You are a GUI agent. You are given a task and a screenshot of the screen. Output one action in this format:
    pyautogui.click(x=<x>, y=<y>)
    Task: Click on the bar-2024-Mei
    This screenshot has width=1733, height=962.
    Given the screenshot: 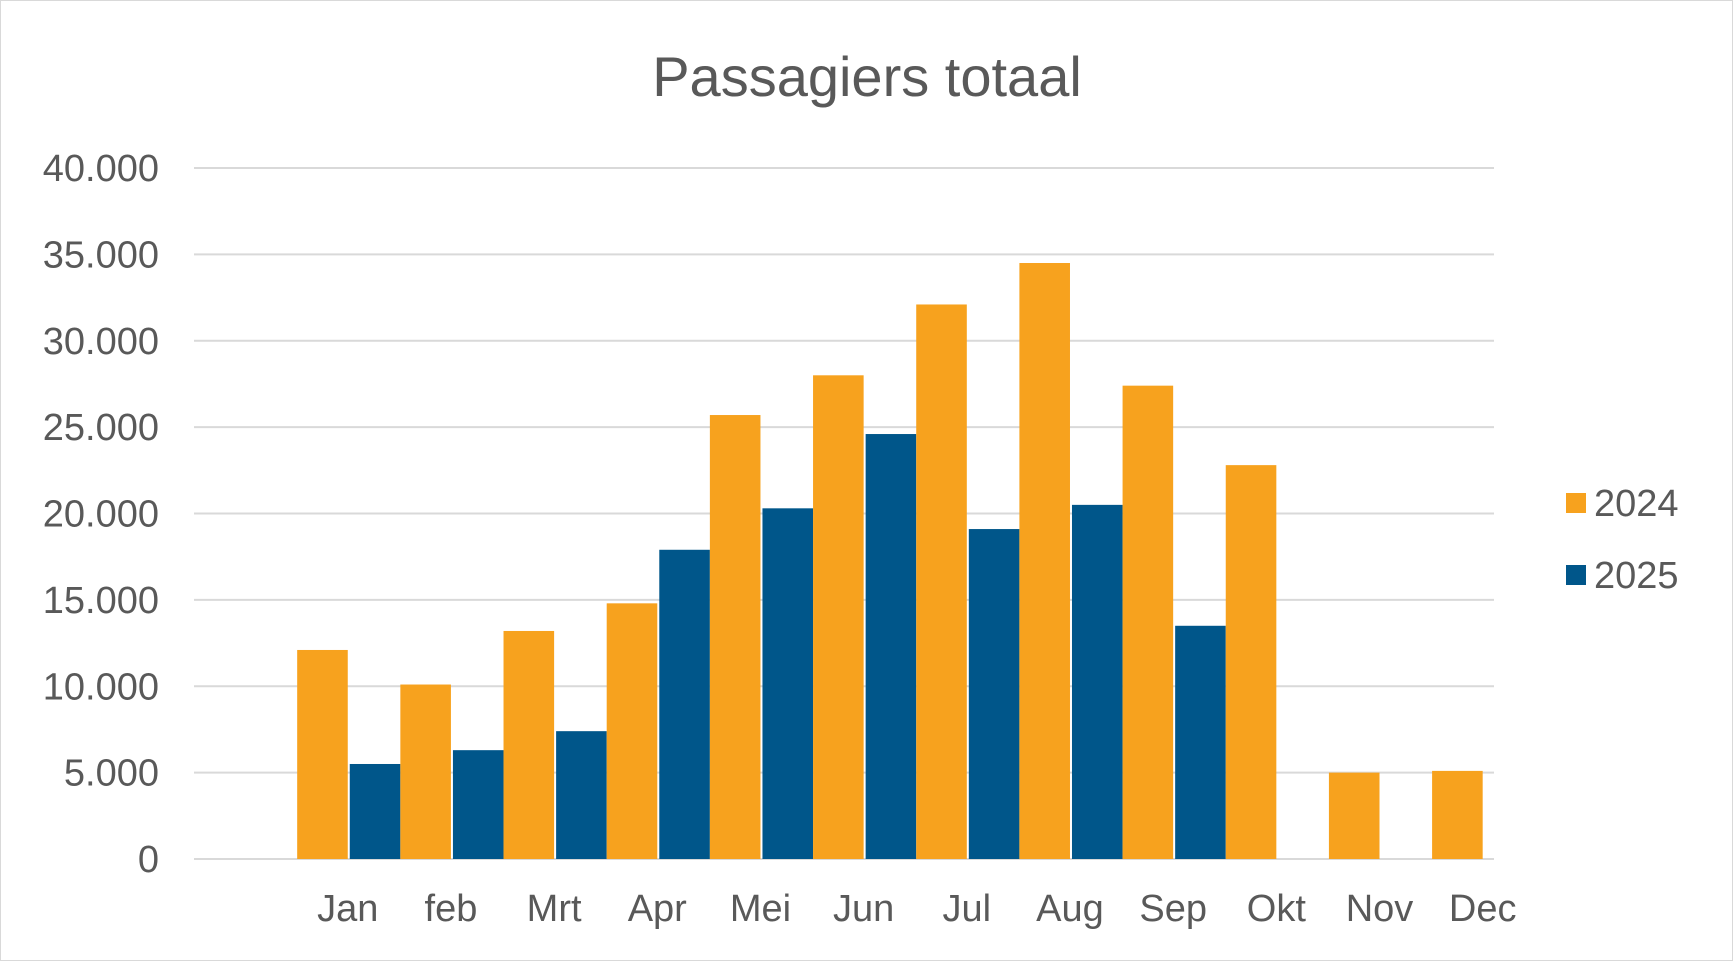 What is the action you would take?
    pyautogui.click(x=735, y=637)
    